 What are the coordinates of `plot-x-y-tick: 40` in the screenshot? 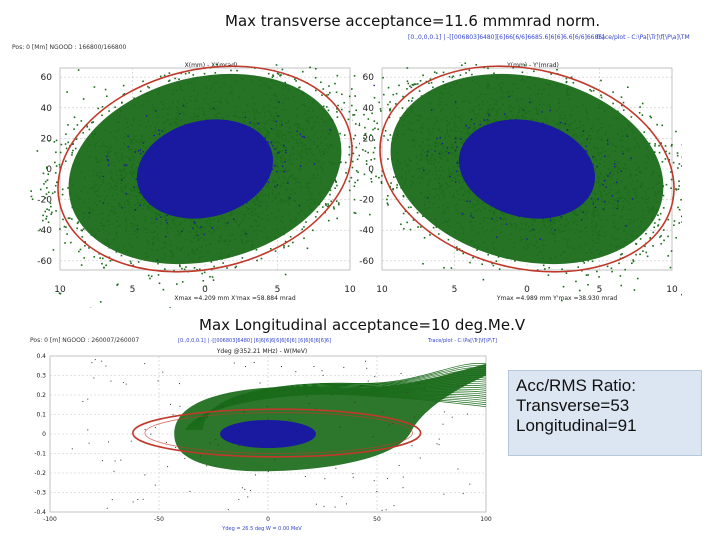 It's located at (47, 109).